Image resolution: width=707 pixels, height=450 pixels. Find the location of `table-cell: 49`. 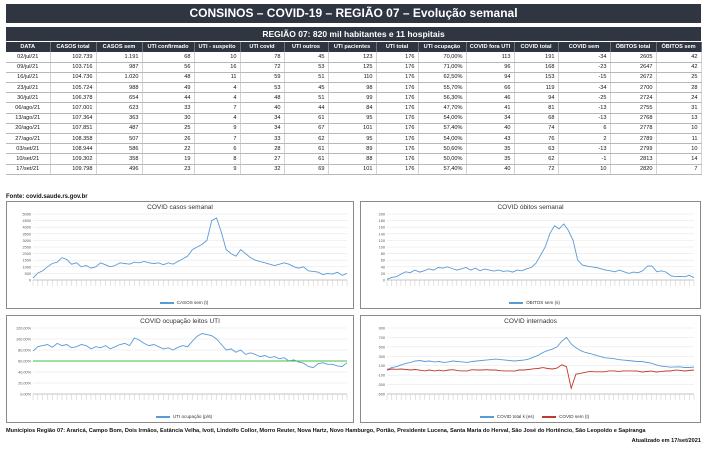

table-cell: 49 is located at coordinates (168, 88).